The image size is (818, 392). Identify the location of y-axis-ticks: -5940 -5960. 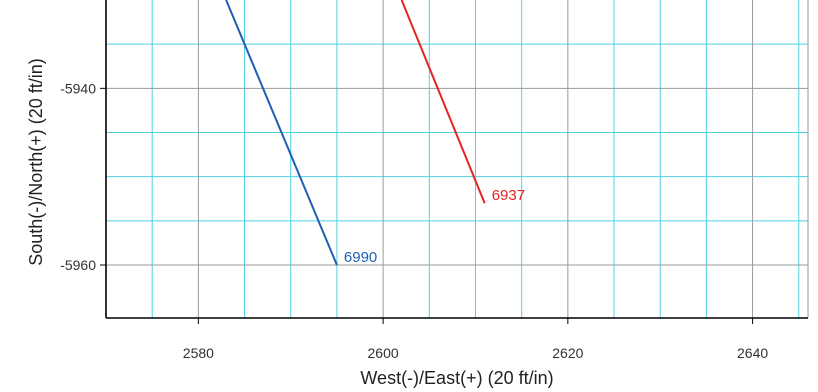
(83, 176).